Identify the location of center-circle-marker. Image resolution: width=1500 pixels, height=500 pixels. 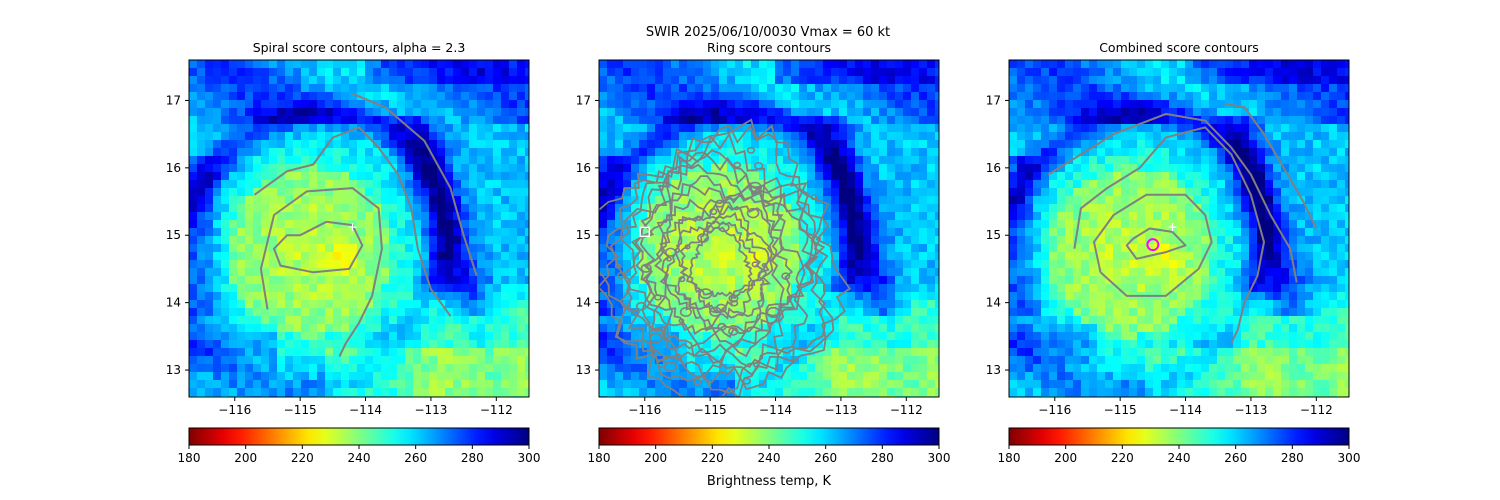
(1153, 245).